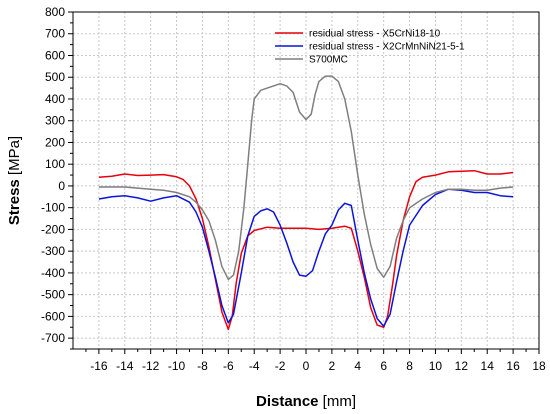 This screenshot has width=550, height=414. What do you see at coordinates (14, 202) in the screenshot?
I see `y-axis-title-bold: Stress` at bounding box center [14, 202].